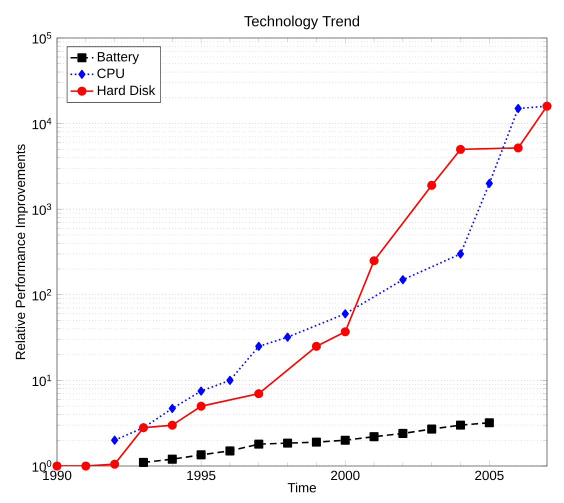 This screenshot has width=564, height=503. I want to click on x-tick-label: 1990, so click(57, 475).